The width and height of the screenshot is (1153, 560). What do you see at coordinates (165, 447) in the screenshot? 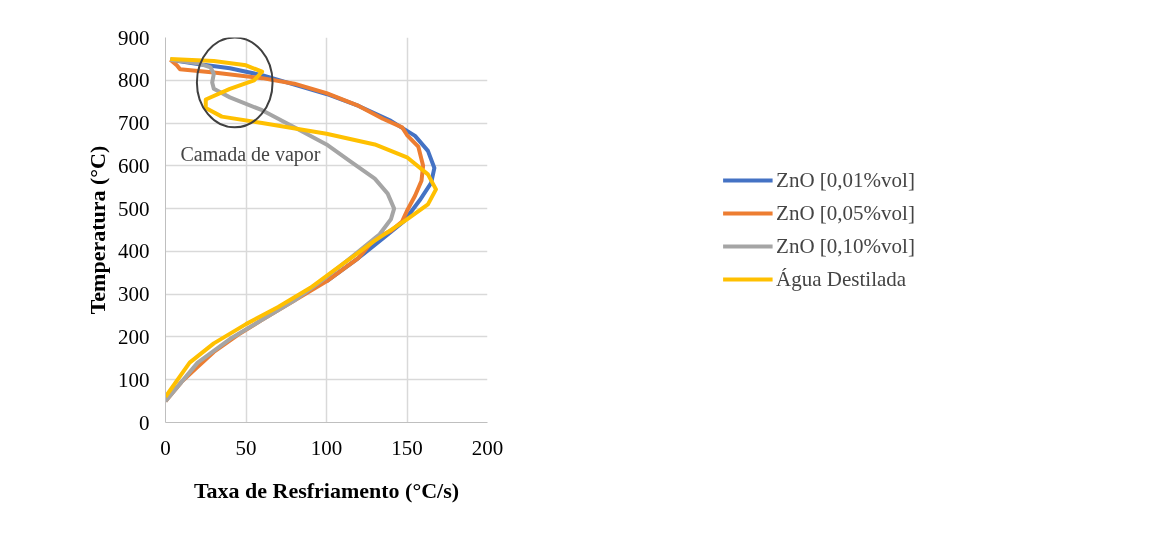
I see `x-tick-label: 0` at bounding box center [165, 447].